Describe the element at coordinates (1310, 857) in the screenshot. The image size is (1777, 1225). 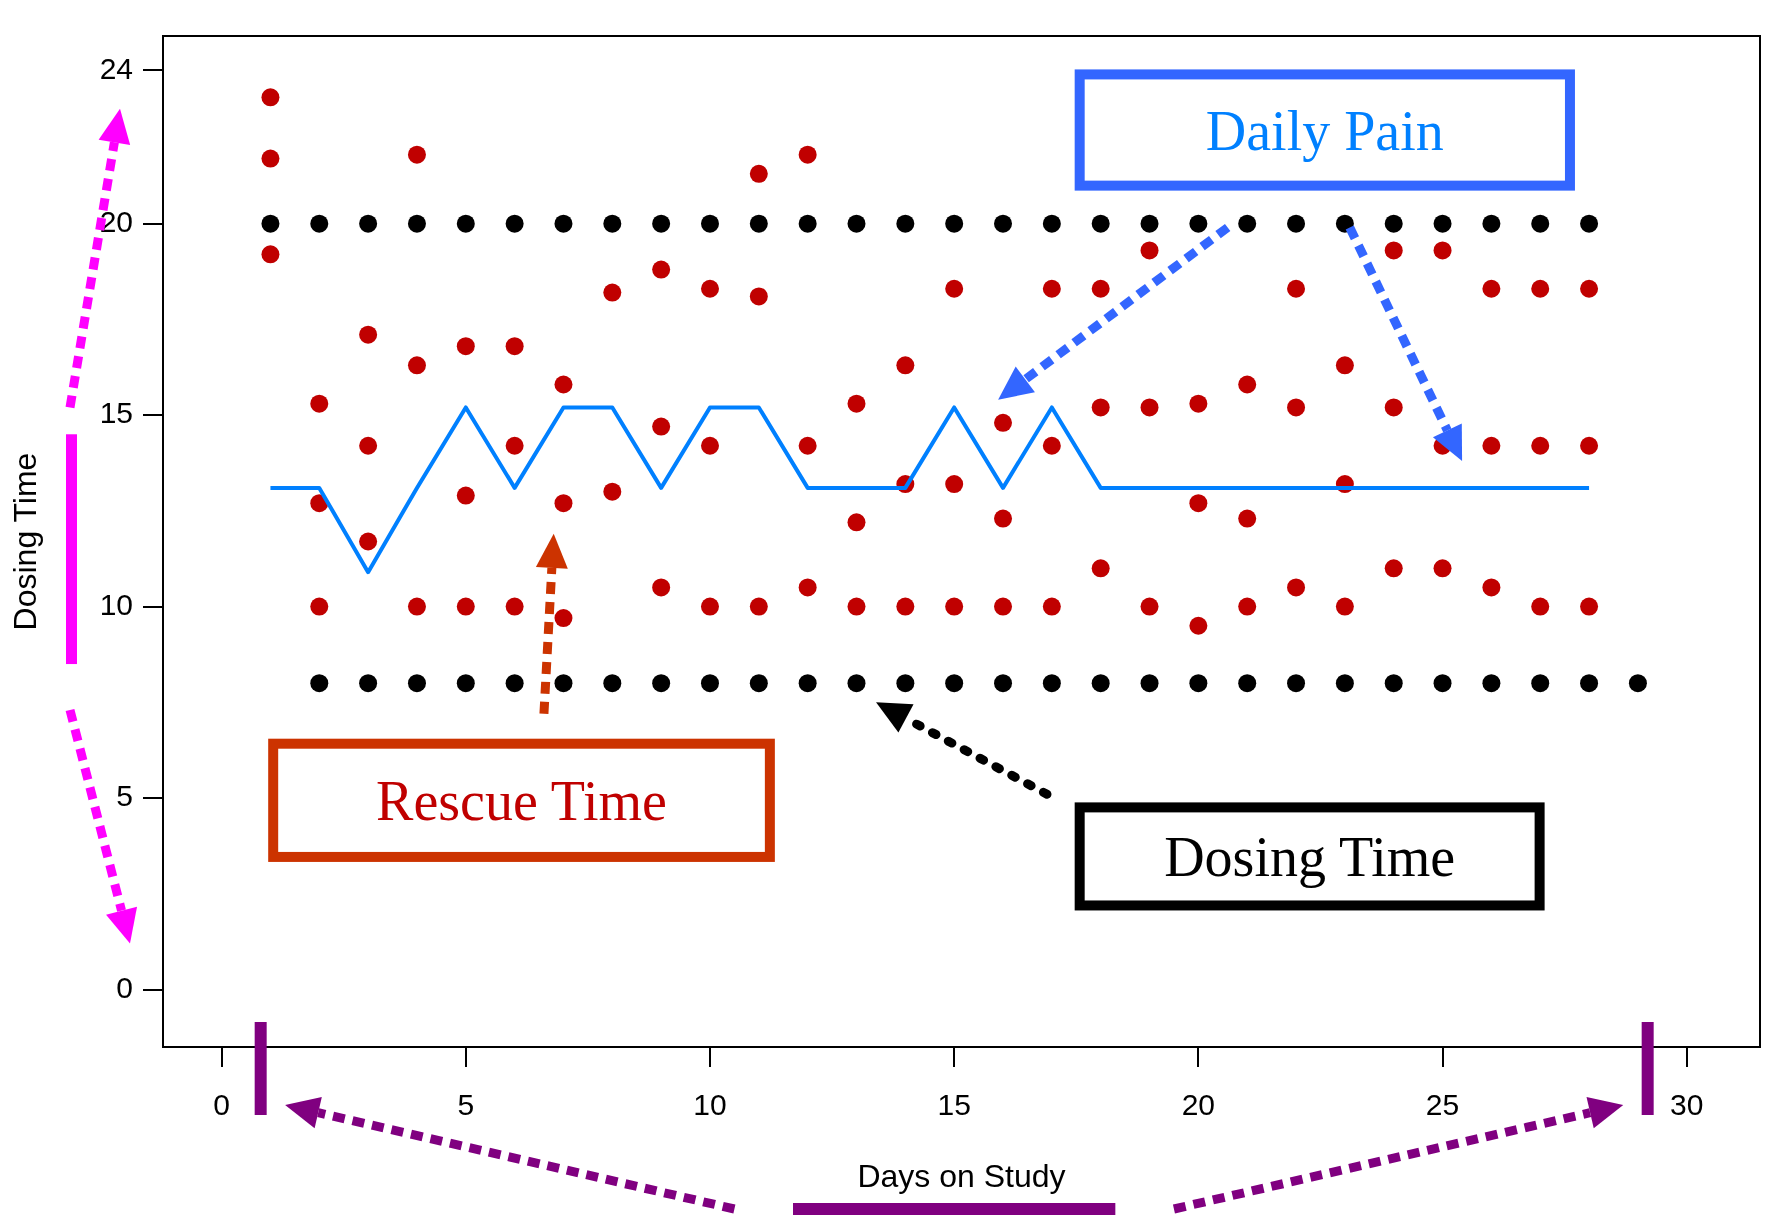
I see `text: Dosing Time` at that location.